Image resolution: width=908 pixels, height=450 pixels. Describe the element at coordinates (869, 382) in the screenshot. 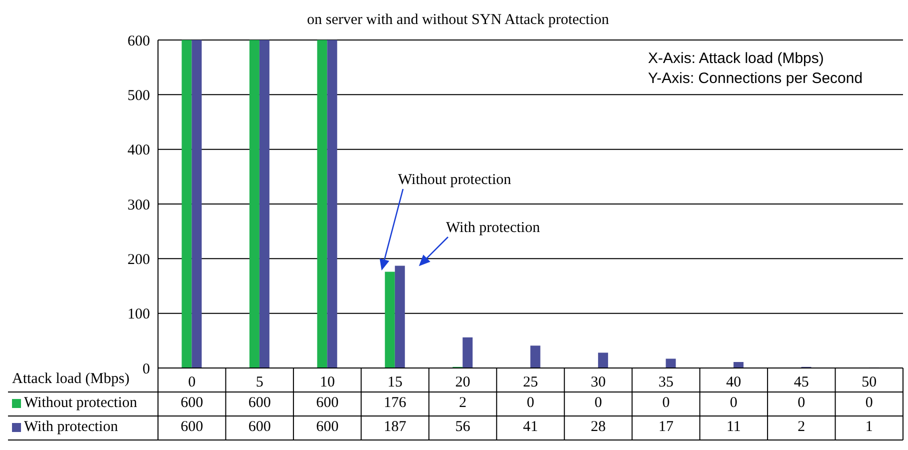

I see `x-tick-label: 50` at that location.